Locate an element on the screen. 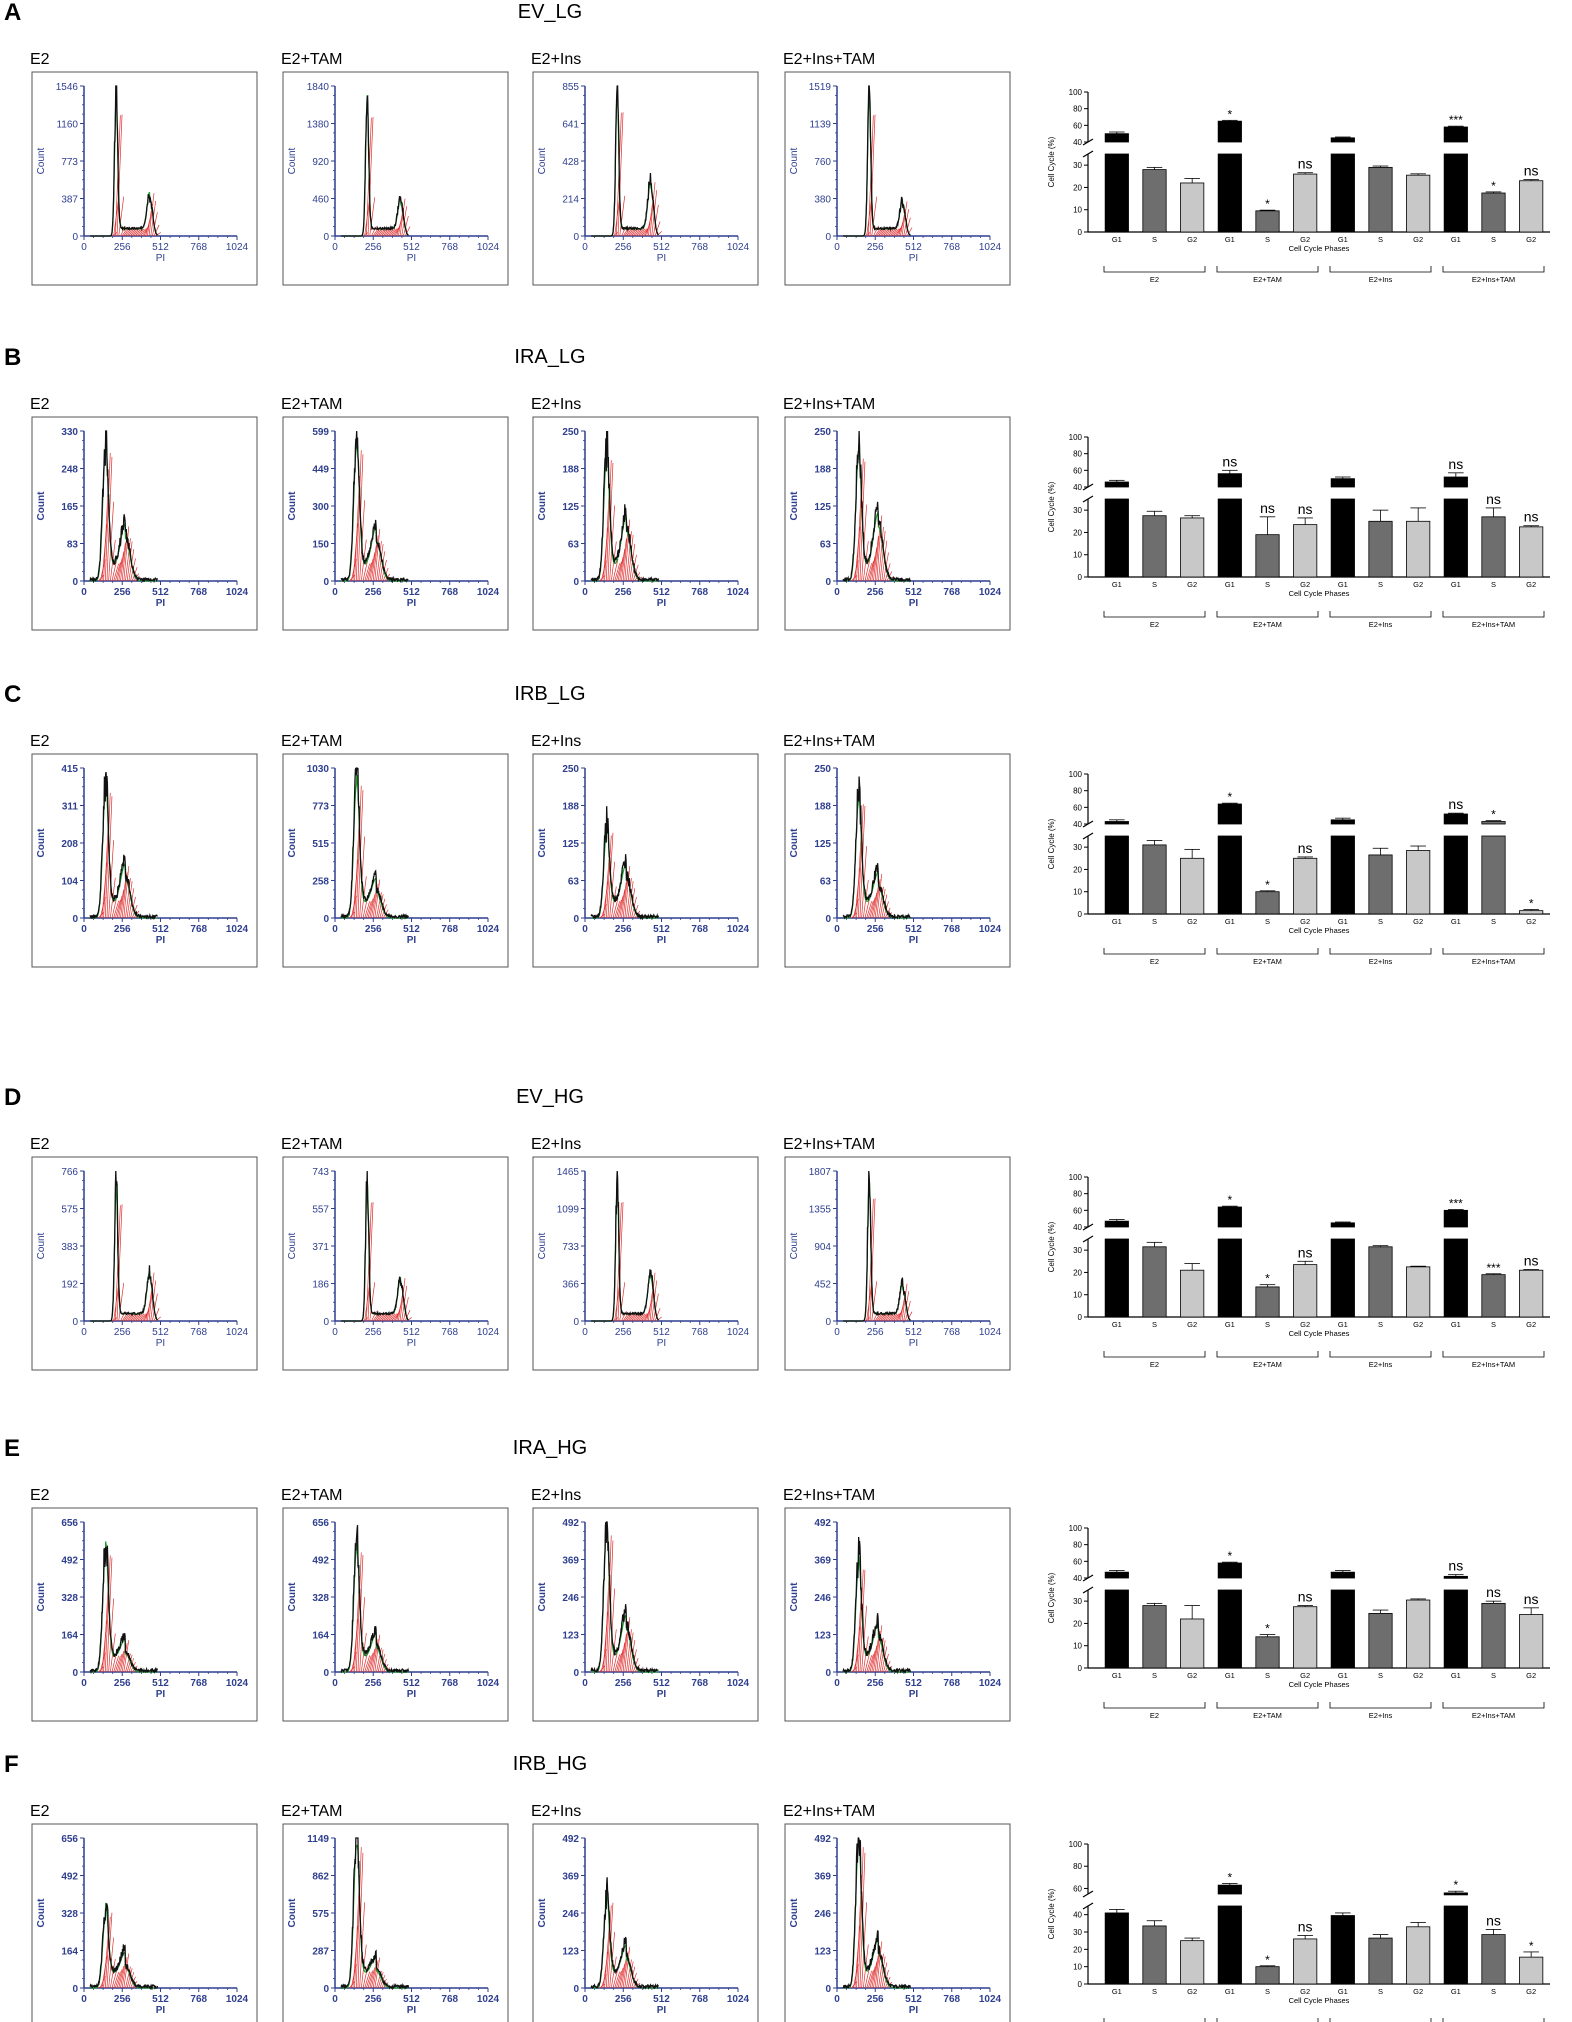 This screenshot has width=1572, height=2022. bar-E2+TAM-G1: * G1 is located at coordinates (1229, 175).